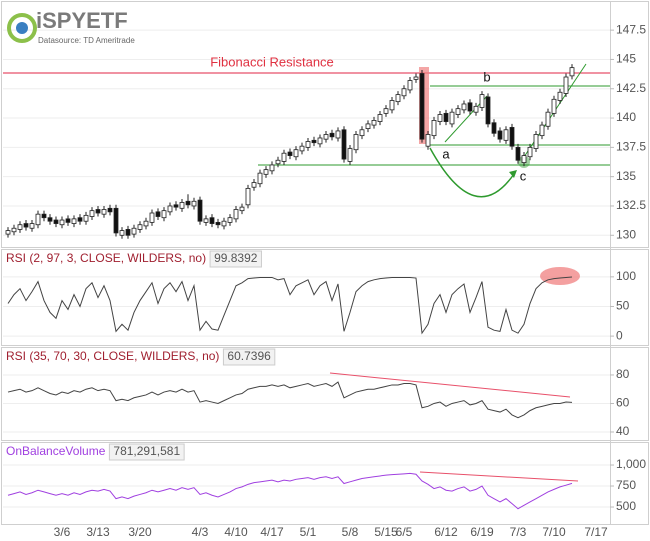 Image resolution: width=650 pixels, height=541 pixels. What do you see at coordinates (518, 532) in the screenshot?
I see `x-tick-label: 7/3` at bounding box center [518, 532].